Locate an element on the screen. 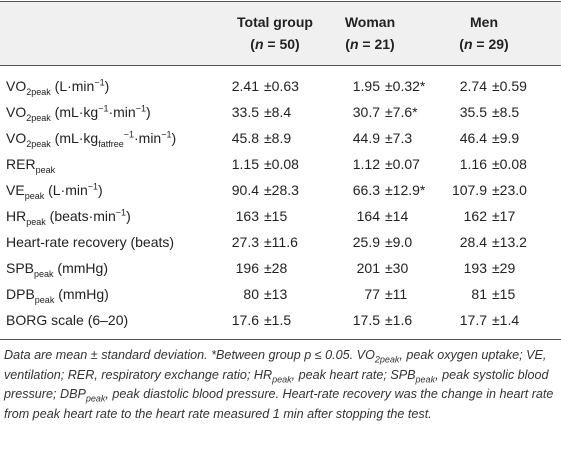  cell-mean: 2.74 is located at coordinates (473, 86).